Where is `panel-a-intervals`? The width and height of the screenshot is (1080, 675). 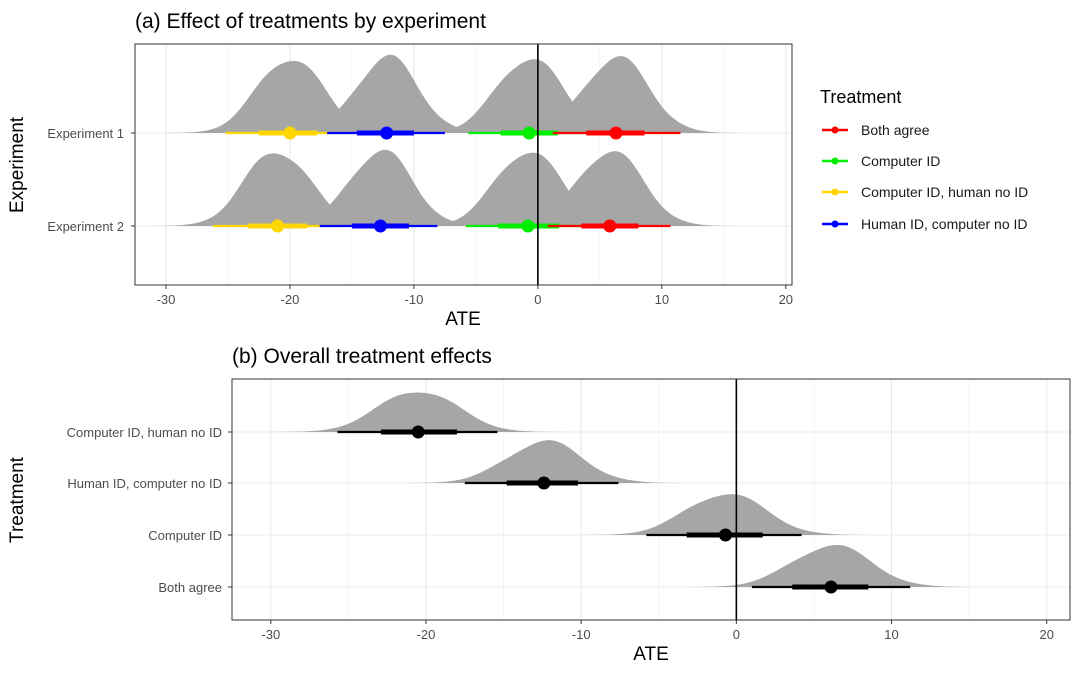
panel-a-intervals is located at coordinates (447, 179).